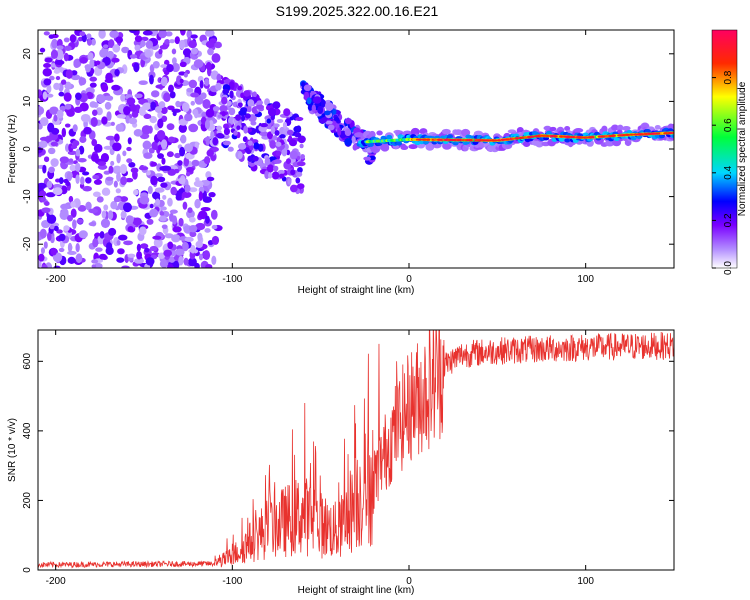 This screenshot has height=600, width=750. Describe the element at coordinates (27, 244) in the screenshot. I see `spectrogram-y-tick-label: -20` at that location.